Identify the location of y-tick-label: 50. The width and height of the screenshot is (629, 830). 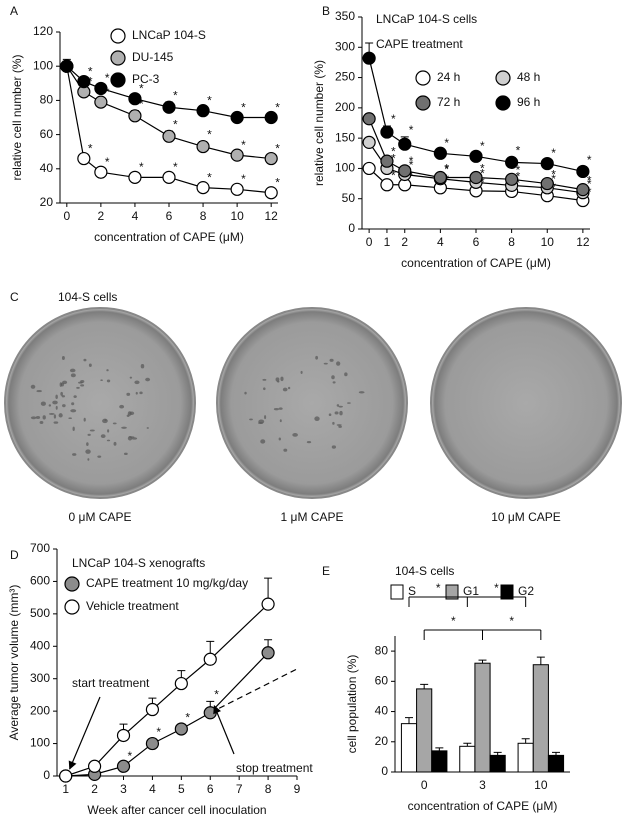
(349, 198).